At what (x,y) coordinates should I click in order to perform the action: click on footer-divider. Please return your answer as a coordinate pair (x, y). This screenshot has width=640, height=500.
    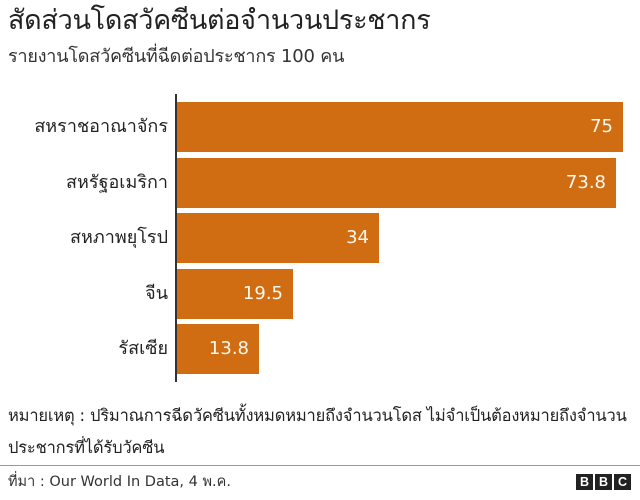
    Looking at the image, I should click on (320, 465).